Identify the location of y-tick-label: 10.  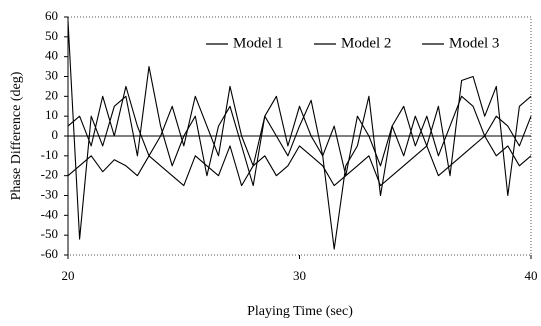
(51, 114).